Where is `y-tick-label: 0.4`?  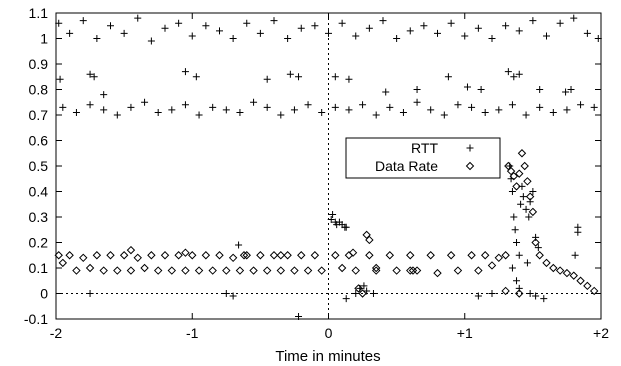 y-tick-label: 0.4 is located at coordinates (39, 192).